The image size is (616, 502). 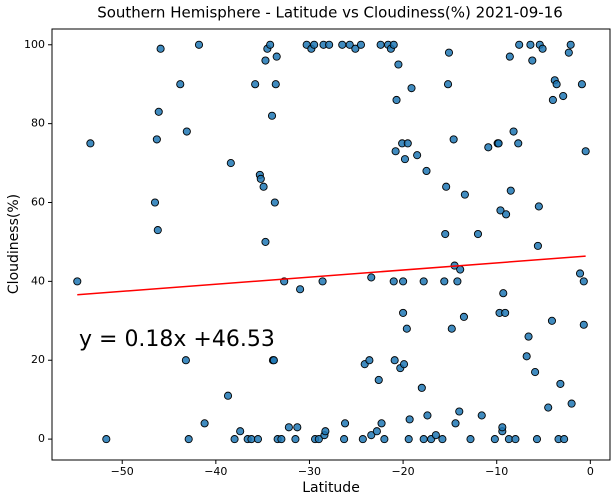 What do you see at coordinates (590, 471) in the screenshot?
I see `x-tick-label: 0` at bounding box center [590, 471].